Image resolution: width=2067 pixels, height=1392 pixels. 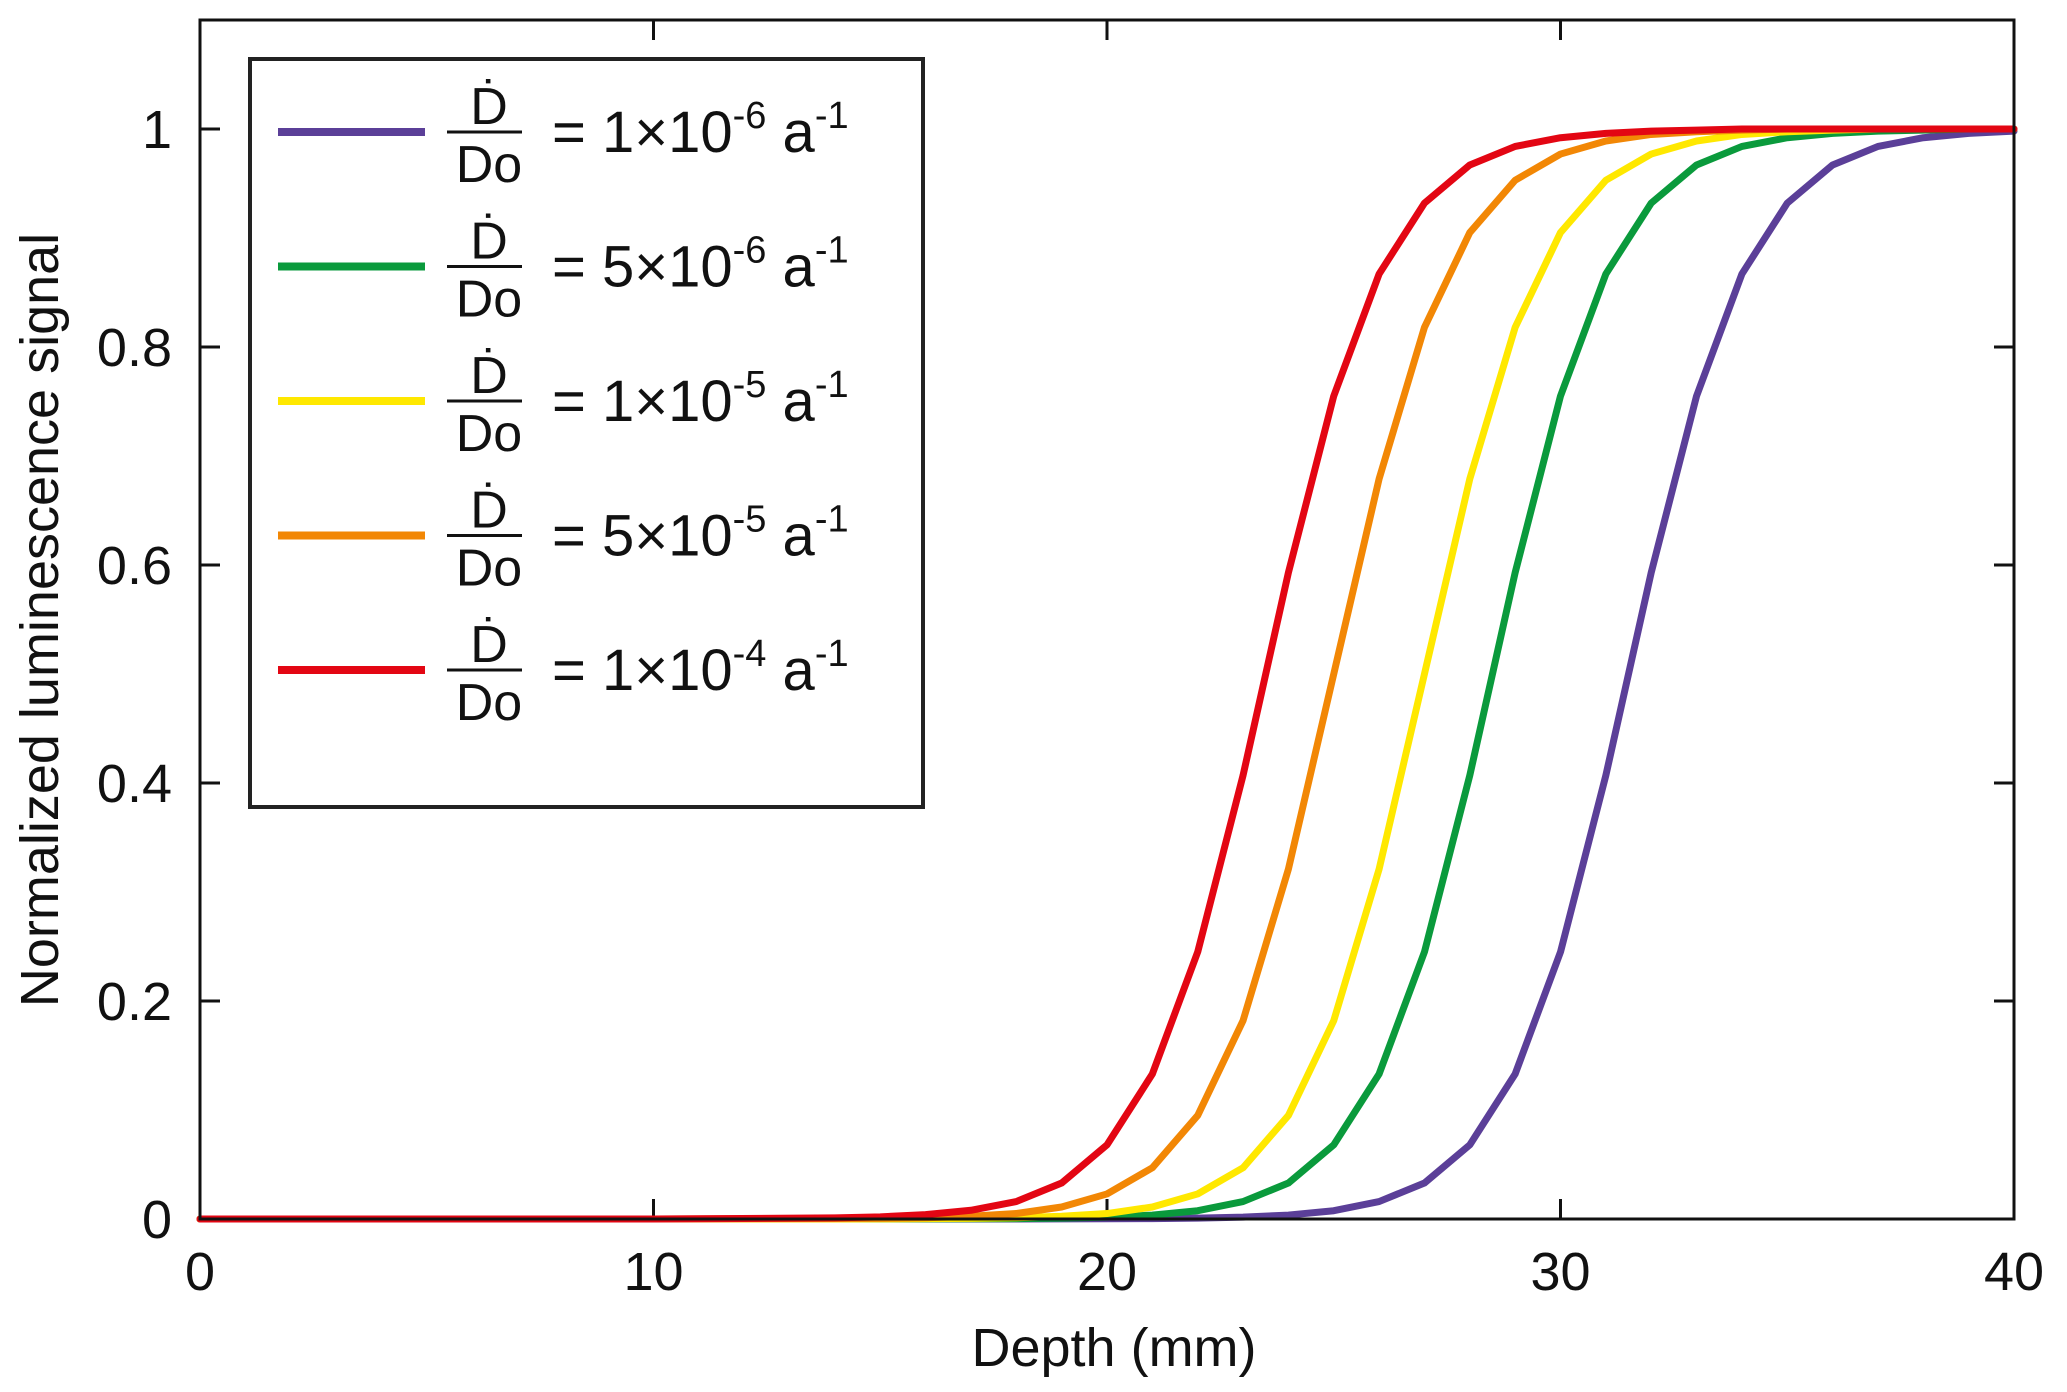 What do you see at coordinates (653, 1272) in the screenshot?
I see `x-tick-label: 10` at bounding box center [653, 1272].